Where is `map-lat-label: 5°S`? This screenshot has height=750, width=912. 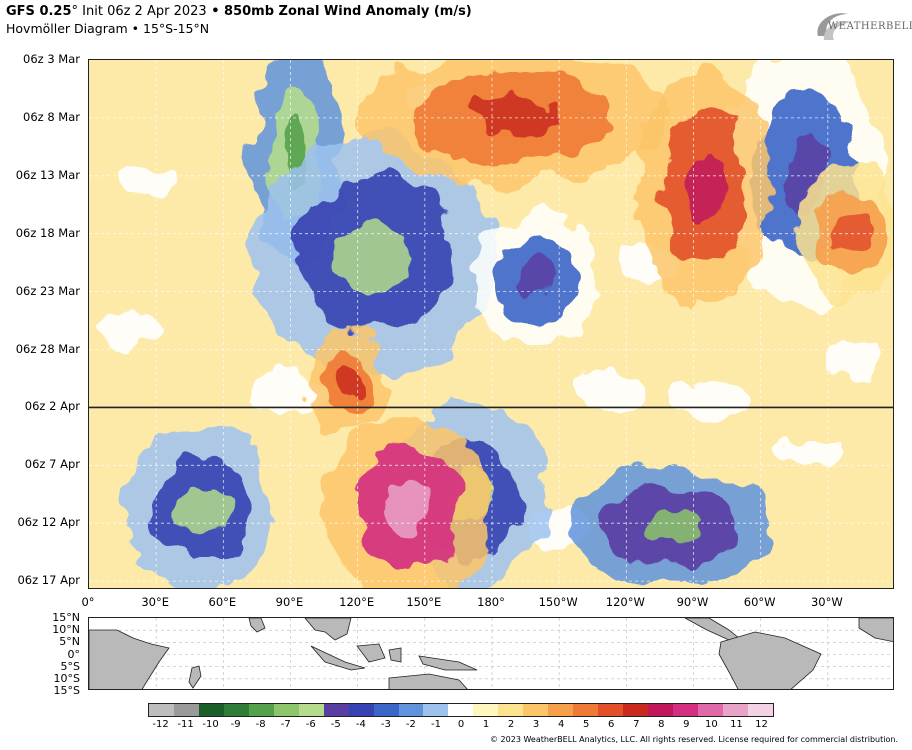
map-lat-label: 5°S is located at coordinates (70, 666).